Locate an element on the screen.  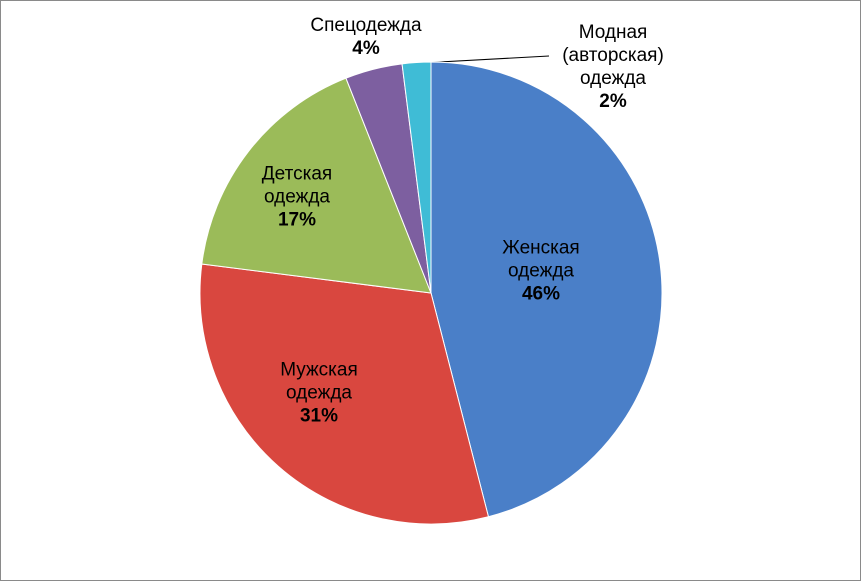
category-label: Детская одежда is located at coordinates (297, 185).